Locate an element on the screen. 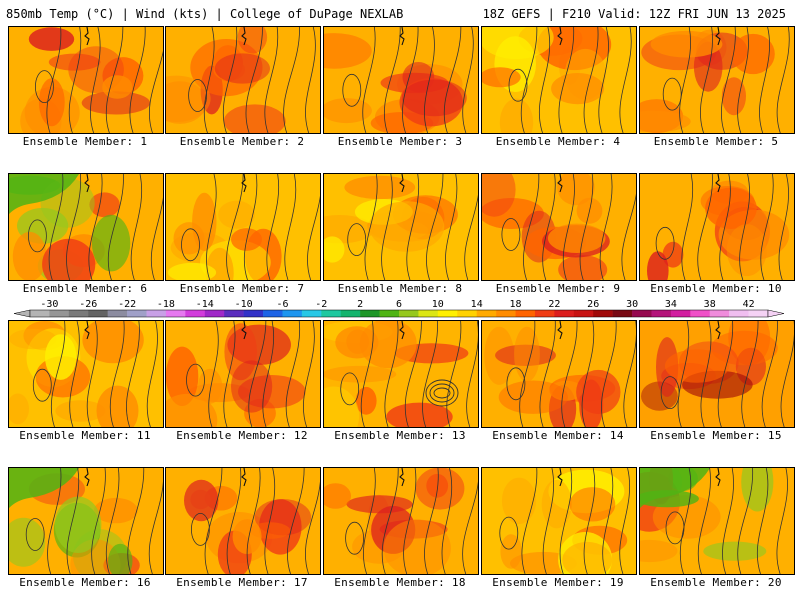 This screenshot has height=600, width=800. ensemble-member-label: Ensemble Member: 1 is located at coordinates (85, 141).